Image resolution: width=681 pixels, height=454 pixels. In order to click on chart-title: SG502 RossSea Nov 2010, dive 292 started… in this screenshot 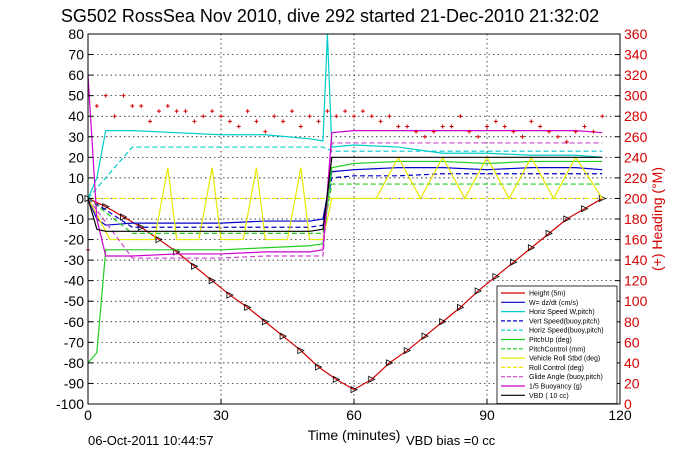, I will do `click(330, 16)`.